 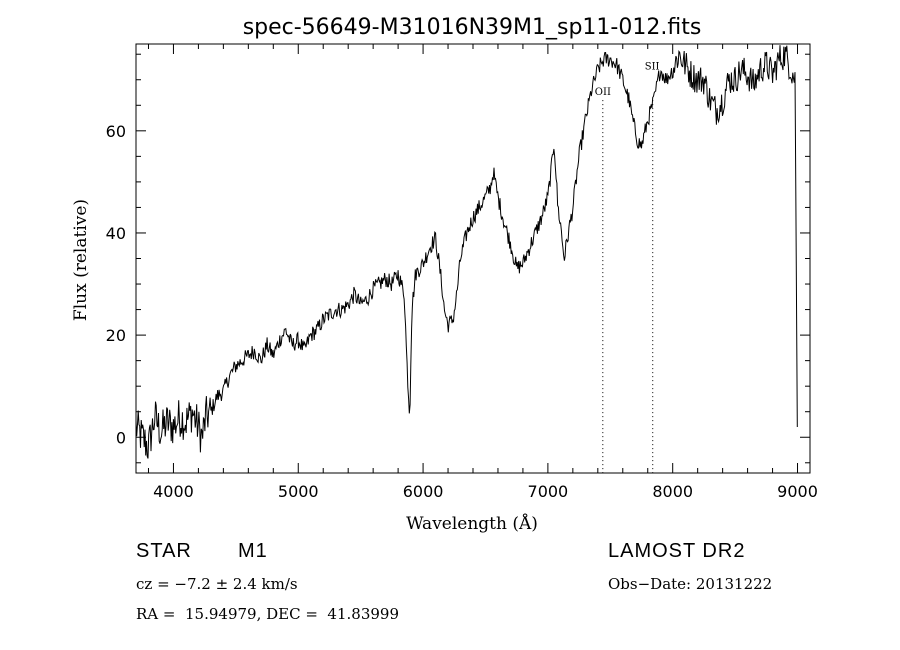 I want to click on obs-date-text: Obs−Date: 20131222, so click(x=690, y=584).